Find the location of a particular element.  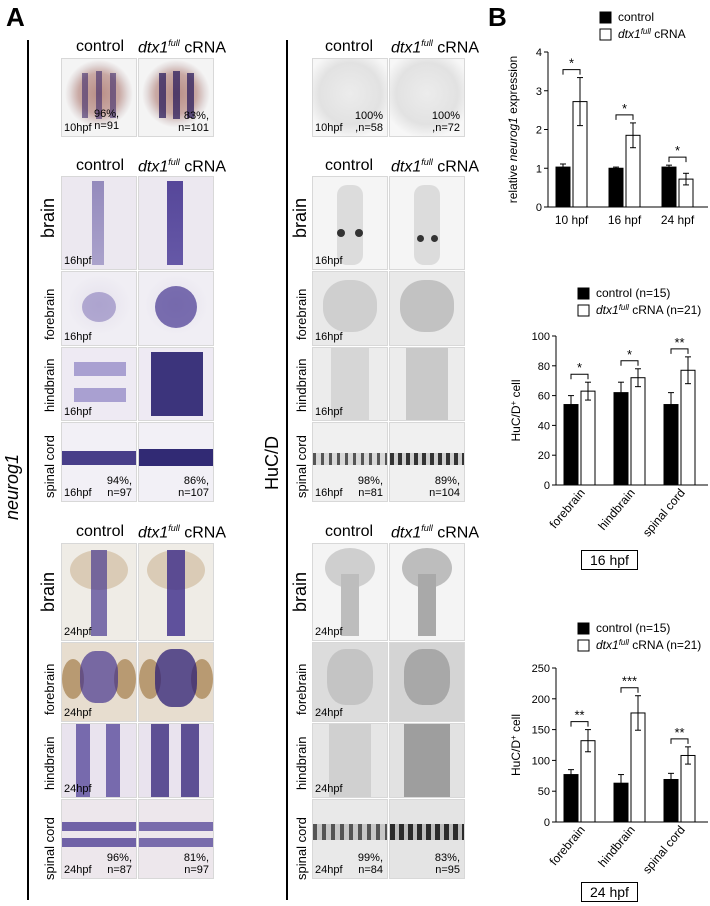

hindbrain-shape is located at coordinates (427, 760).